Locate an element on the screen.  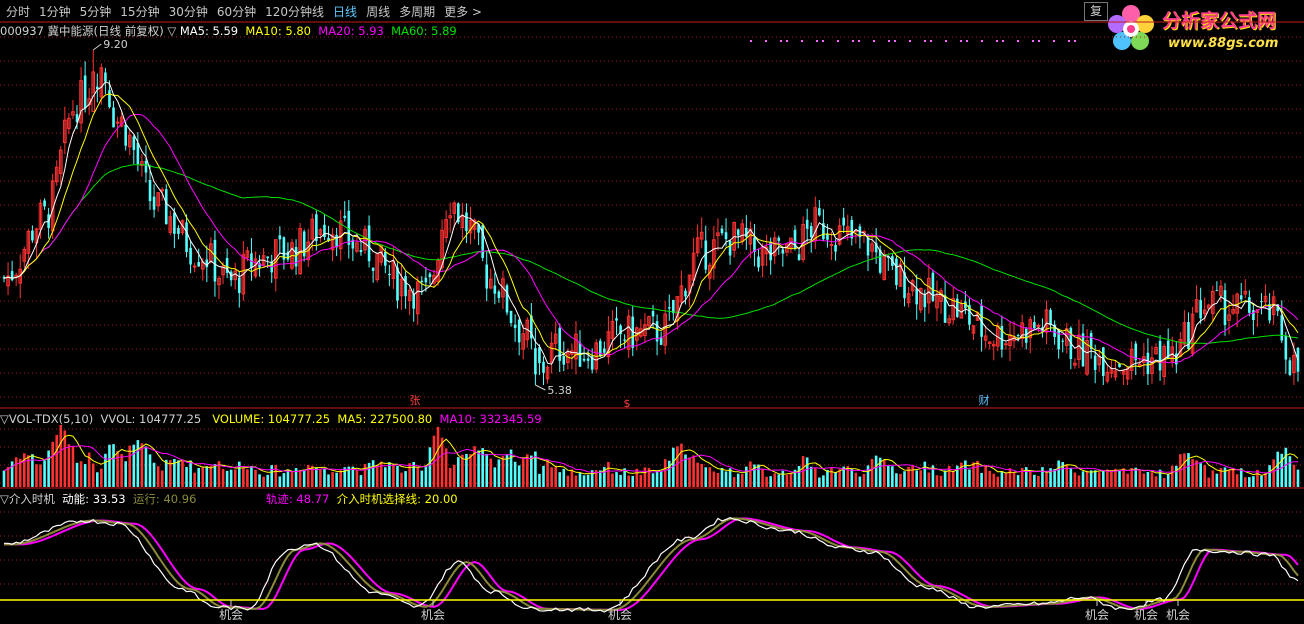
timeframe-tab: 30分钟 is located at coordinates (188, 11).